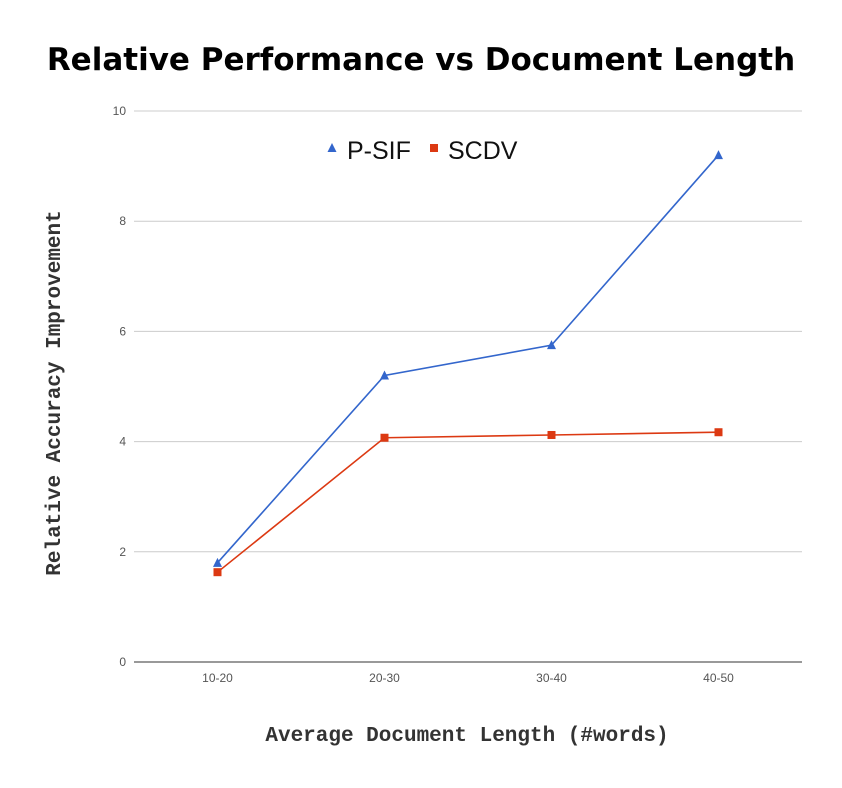 Image resolution: width=842 pixels, height=788 pixels. I want to click on y-axis-label: Relative Accuracy Improvement, so click(55, 392).